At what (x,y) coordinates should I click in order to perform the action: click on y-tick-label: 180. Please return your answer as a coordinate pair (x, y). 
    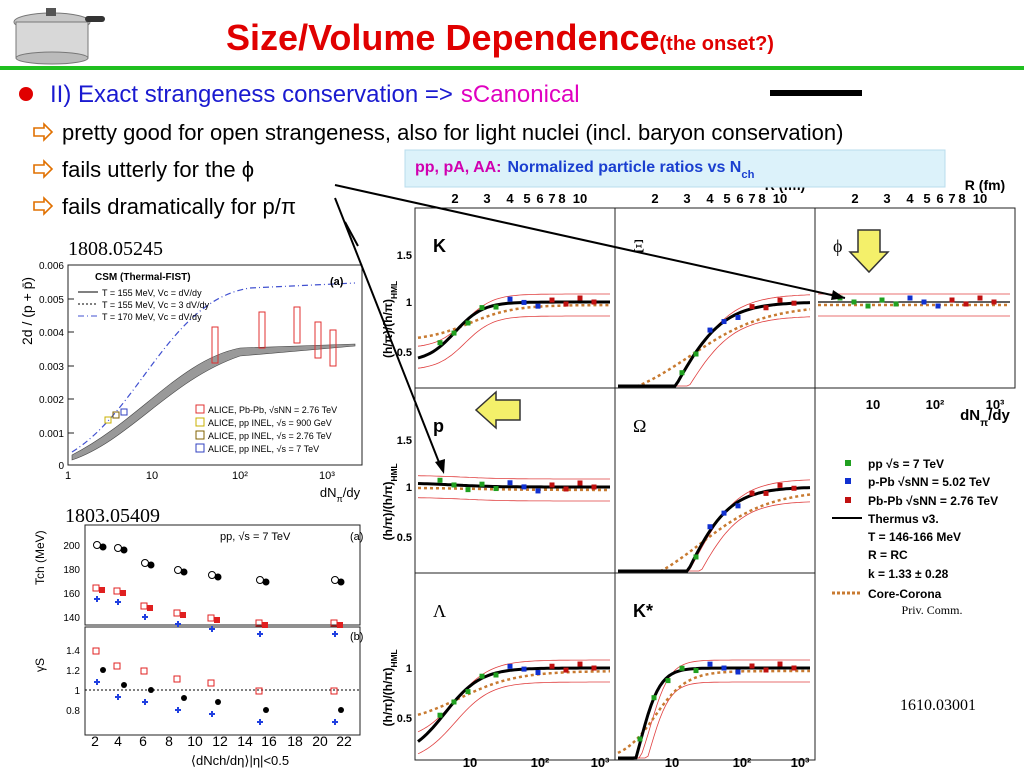
    Looking at the image, I should click on (71, 570).